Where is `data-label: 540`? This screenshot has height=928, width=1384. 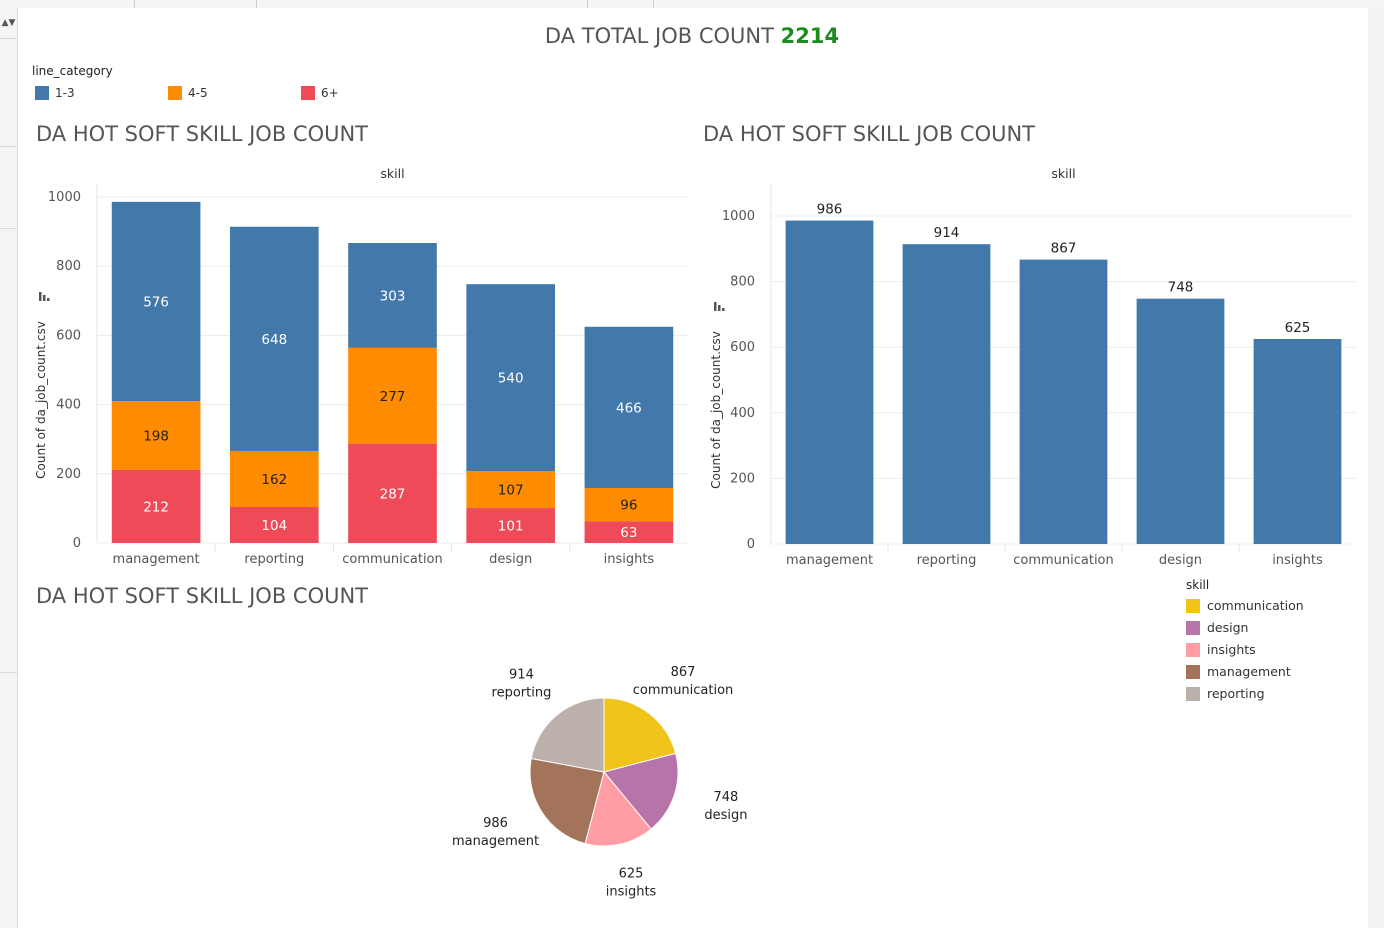
data-label: 540 is located at coordinates (511, 379).